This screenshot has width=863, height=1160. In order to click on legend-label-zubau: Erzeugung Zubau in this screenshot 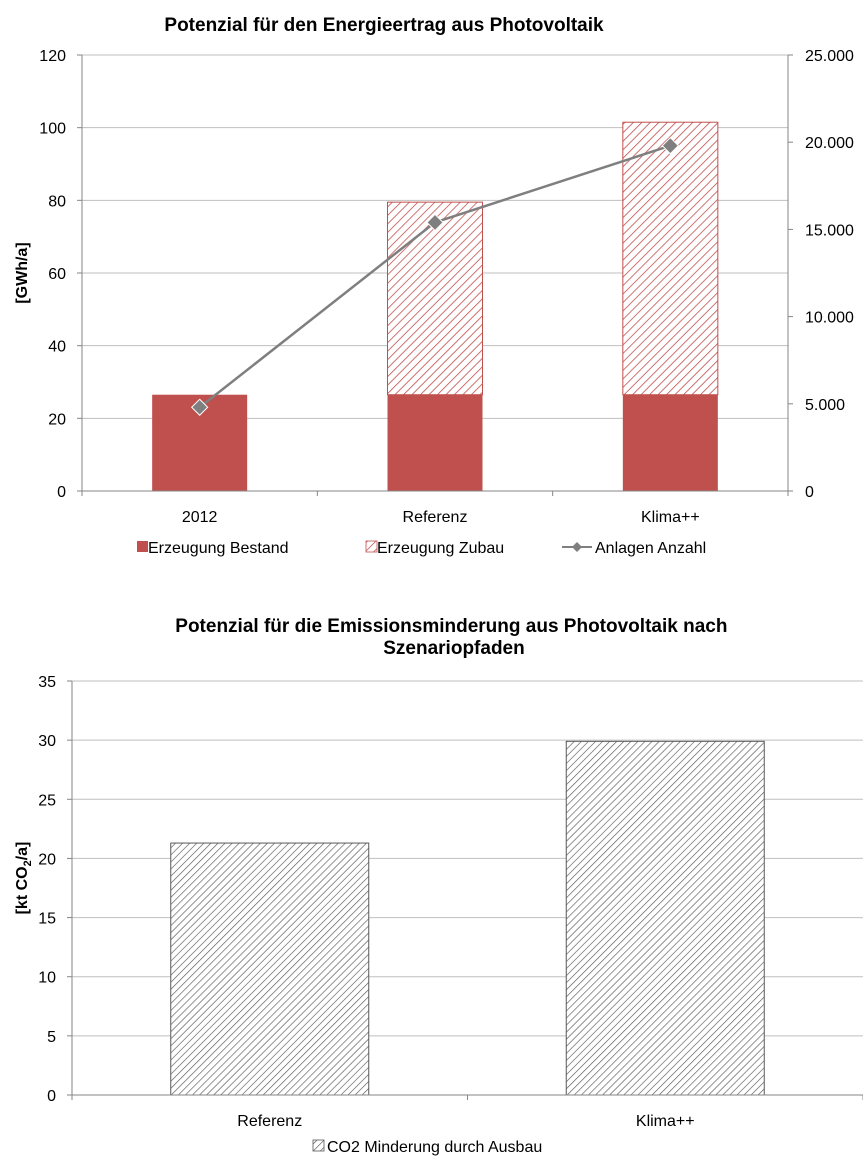, I will do `click(440, 548)`.